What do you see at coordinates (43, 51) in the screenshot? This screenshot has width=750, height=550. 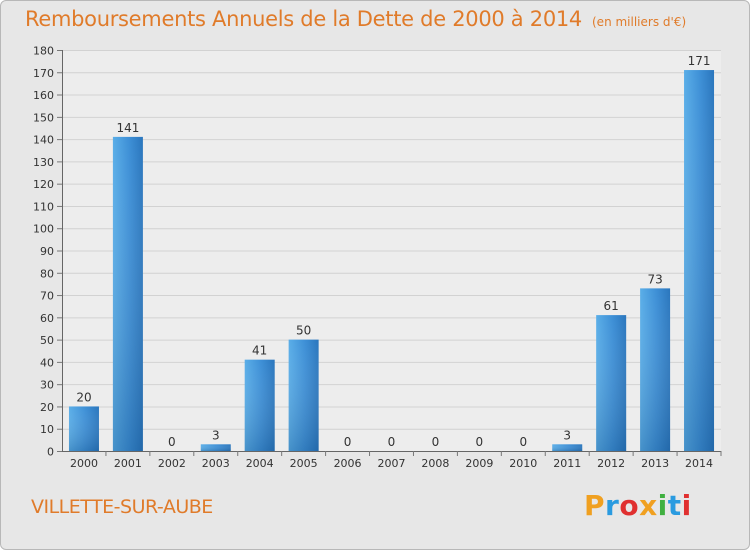 I see `y-tick-label: 180` at bounding box center [43, 51].